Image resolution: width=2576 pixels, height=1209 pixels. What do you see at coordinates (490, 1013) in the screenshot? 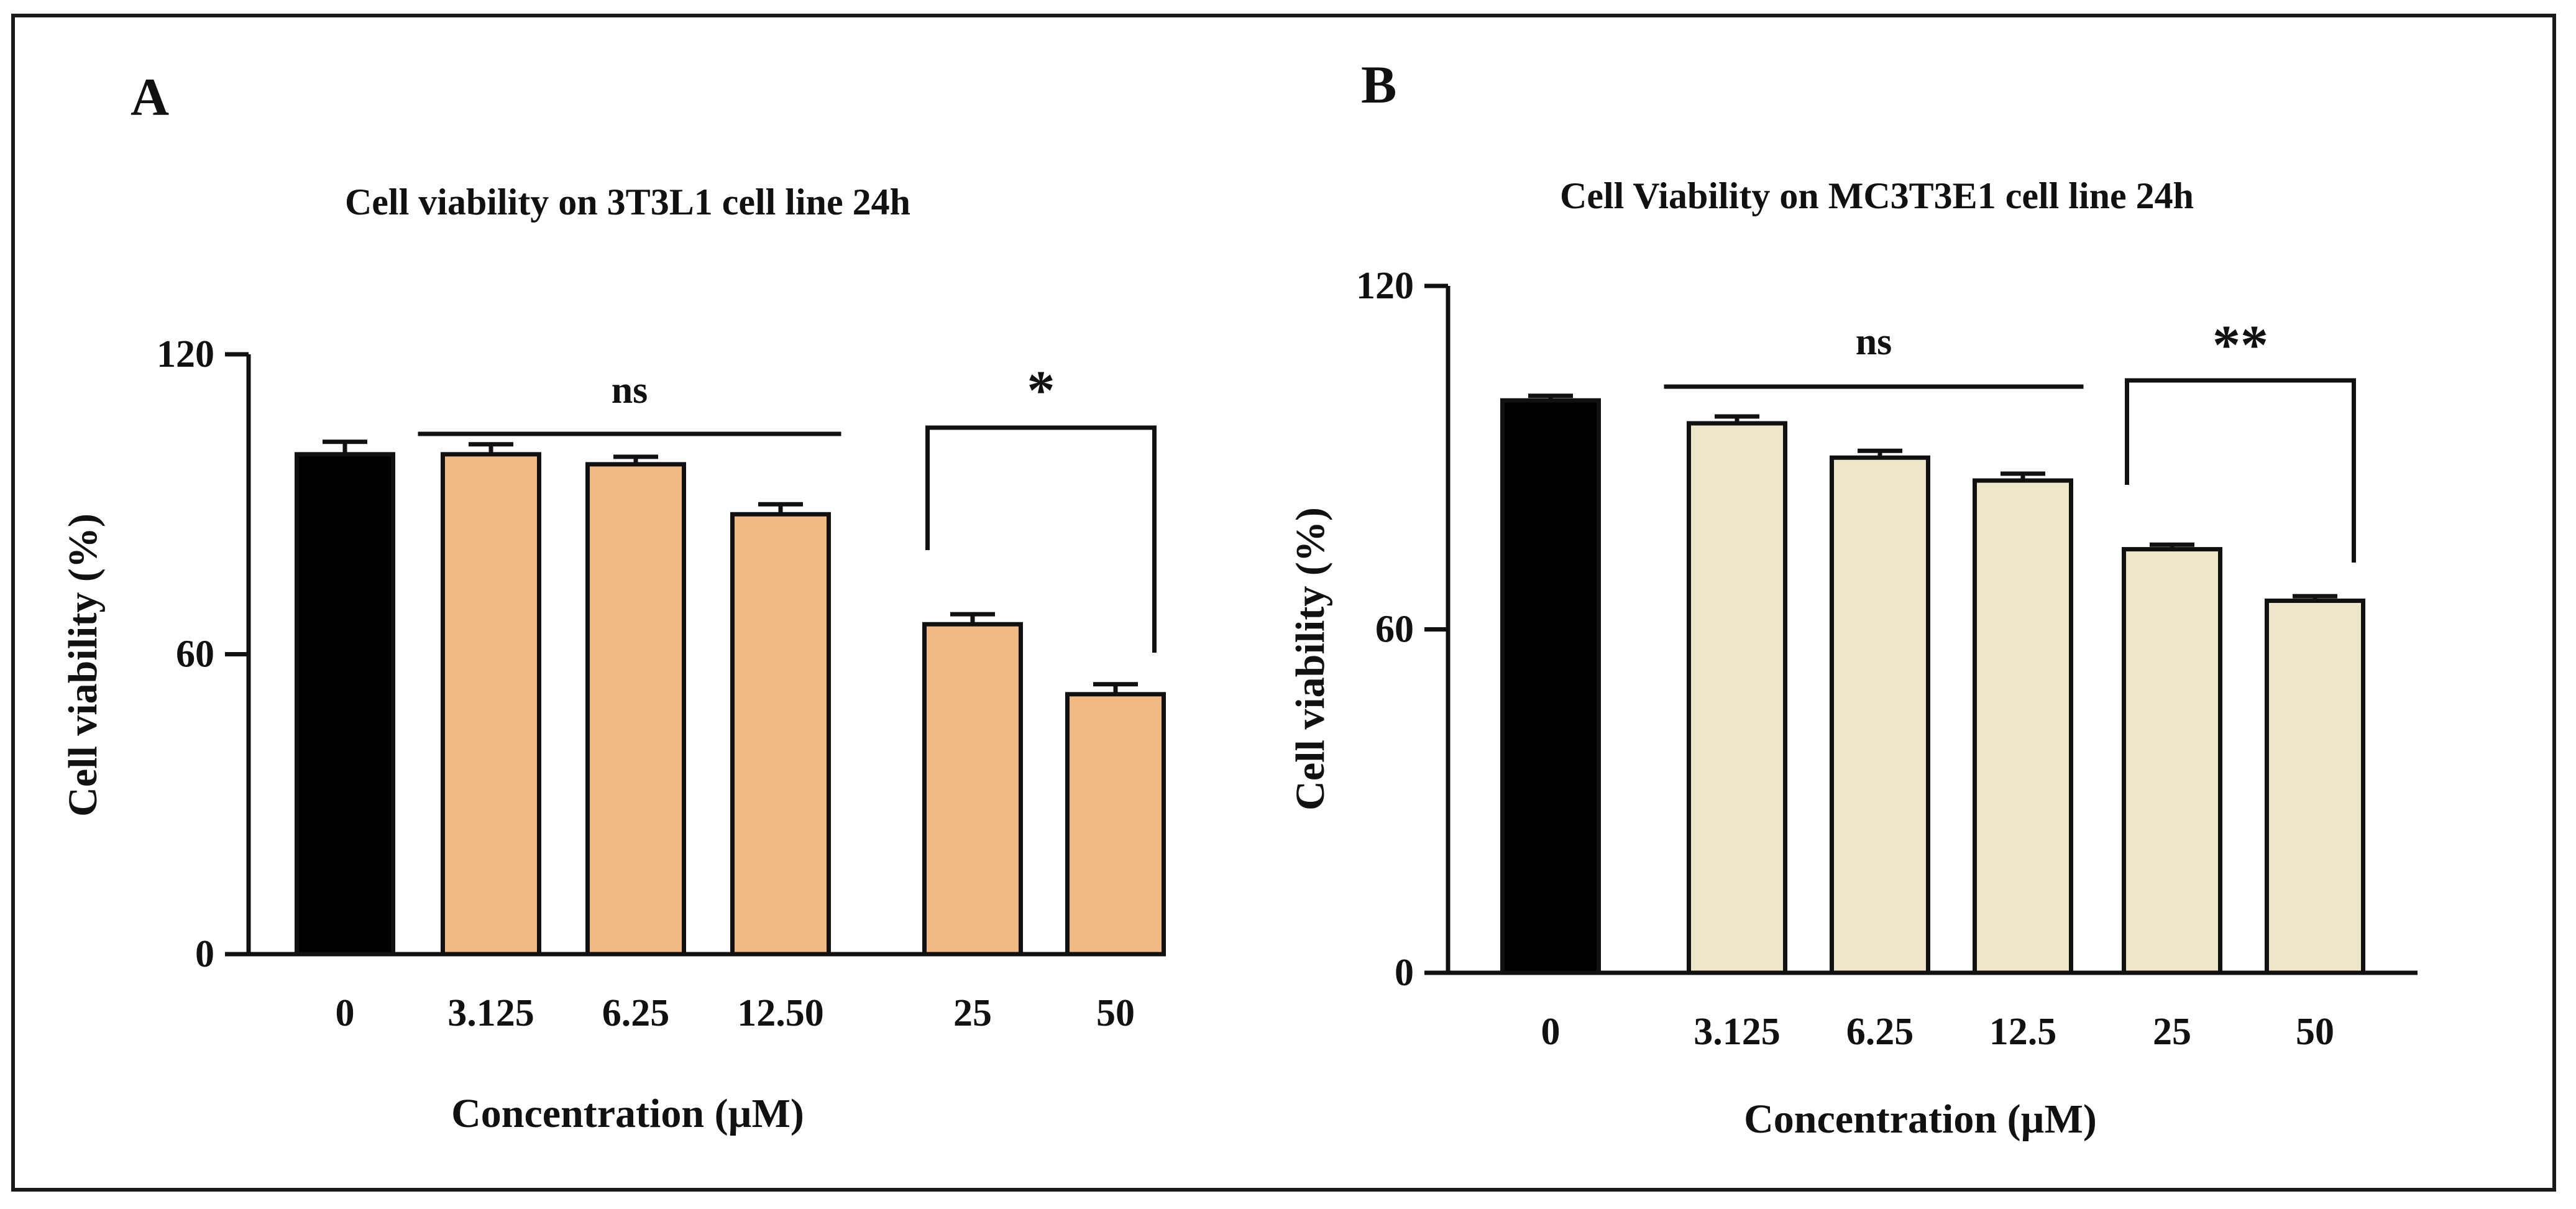
I see `panel-a-x-tick-label-1: 3.125` at bounding box center [490, 1013].